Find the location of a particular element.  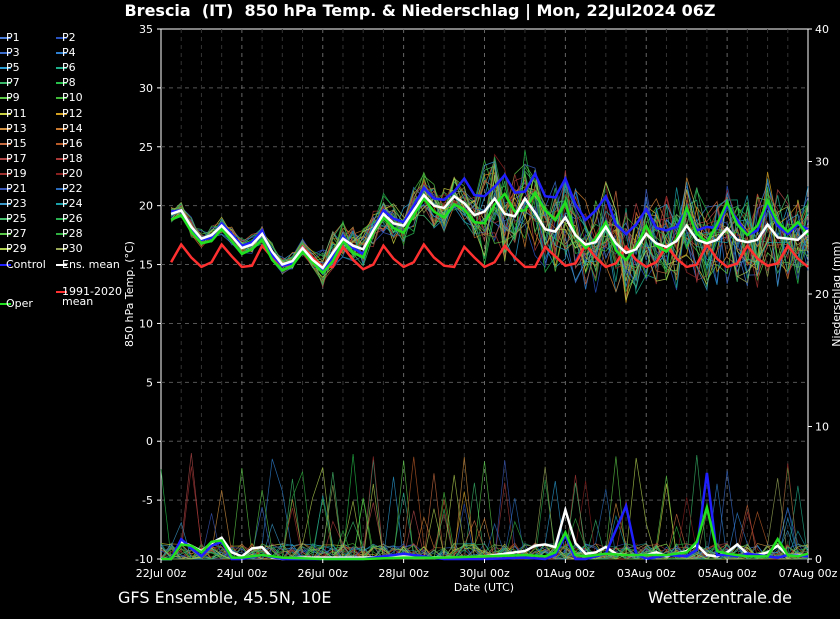

y2-tick-label: 10 is located at coordinates (822, 427).